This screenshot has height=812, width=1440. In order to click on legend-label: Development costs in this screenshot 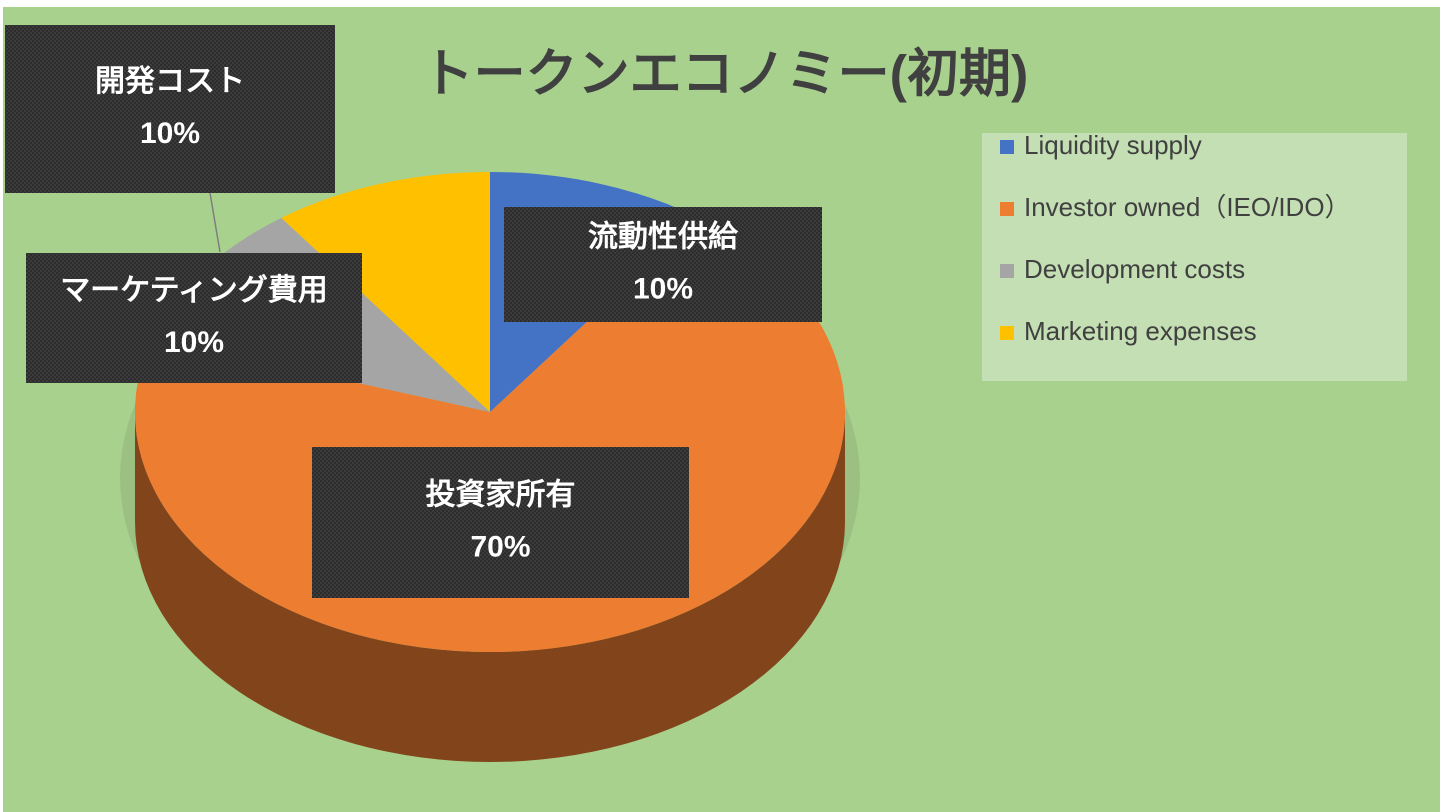, I will do `click(1134, 269)`.